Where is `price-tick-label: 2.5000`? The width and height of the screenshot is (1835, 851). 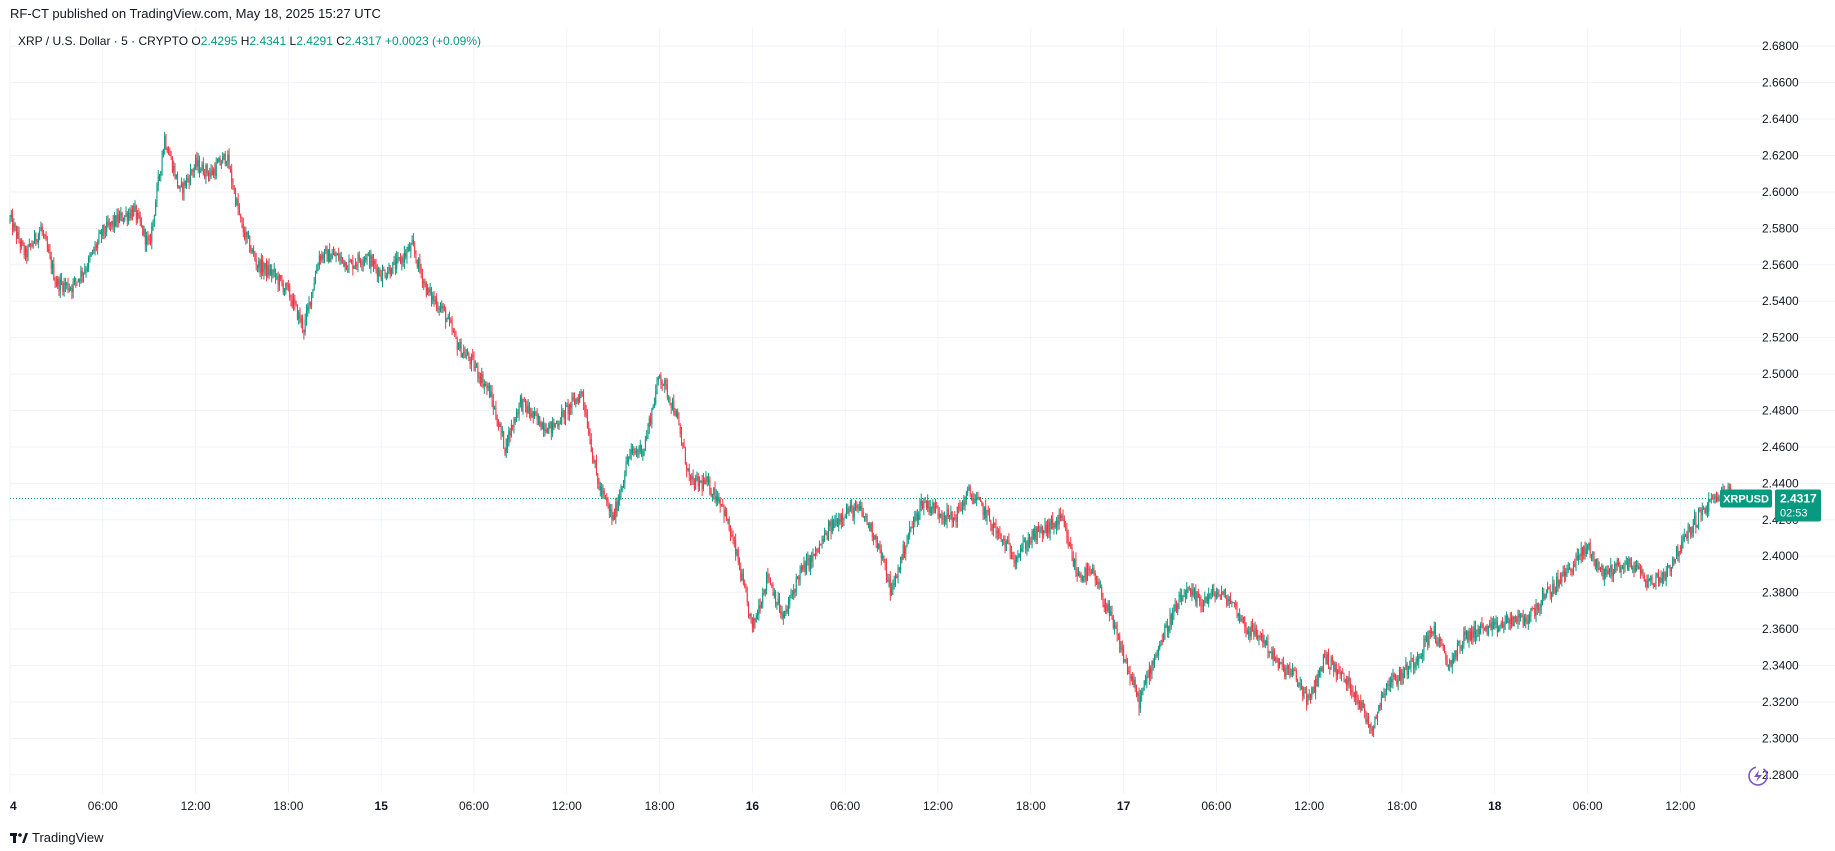 price-tick-label: 2.5000 is located at coordinates (1780, 374).